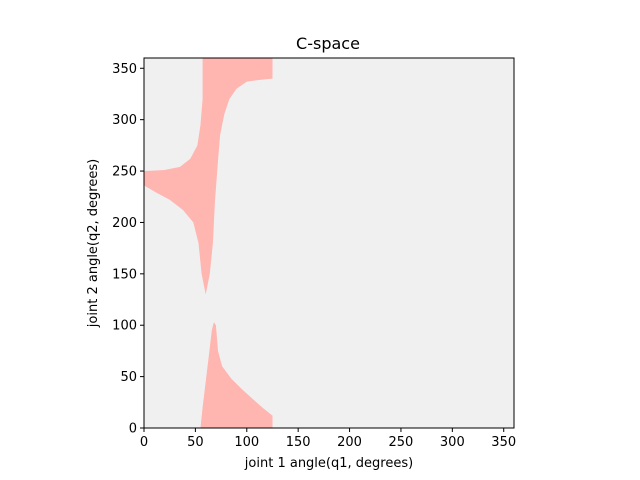 The height and width of the screenshot is (480, 640). Describe the element at coordinates (124, 69) in the screenshot. I see `y-tick-label: 350` at that location.